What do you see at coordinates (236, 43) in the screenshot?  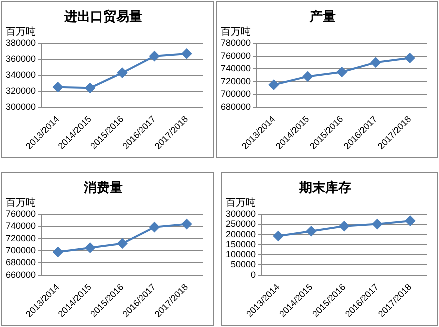 I see `y-tick-label: 780000` at bounding box center [236, 43].